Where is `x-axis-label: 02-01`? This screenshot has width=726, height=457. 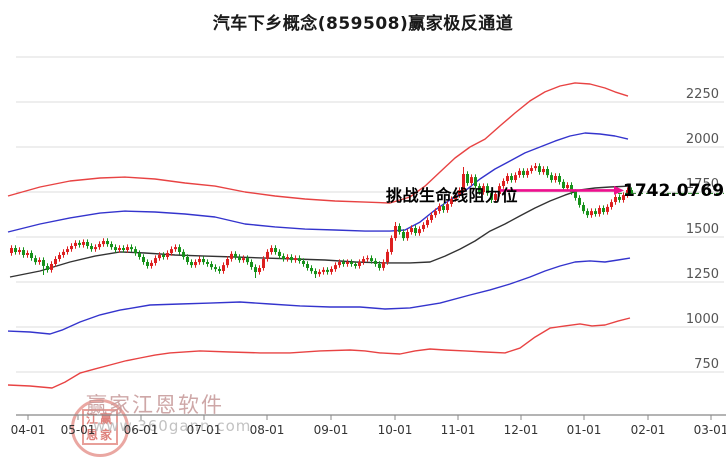 x-axis-label: 02-01 is located at coordinates (648, 430).